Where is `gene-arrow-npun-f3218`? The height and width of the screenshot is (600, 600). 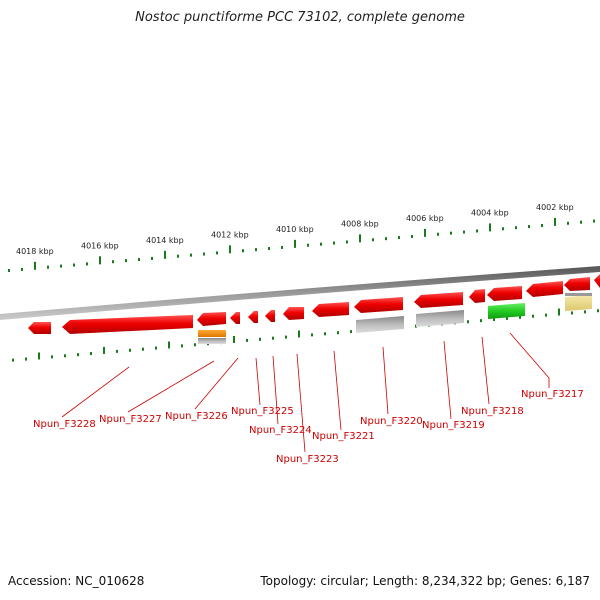
gene-arrow-npun-f3218 is located at coordinates (504, 293).